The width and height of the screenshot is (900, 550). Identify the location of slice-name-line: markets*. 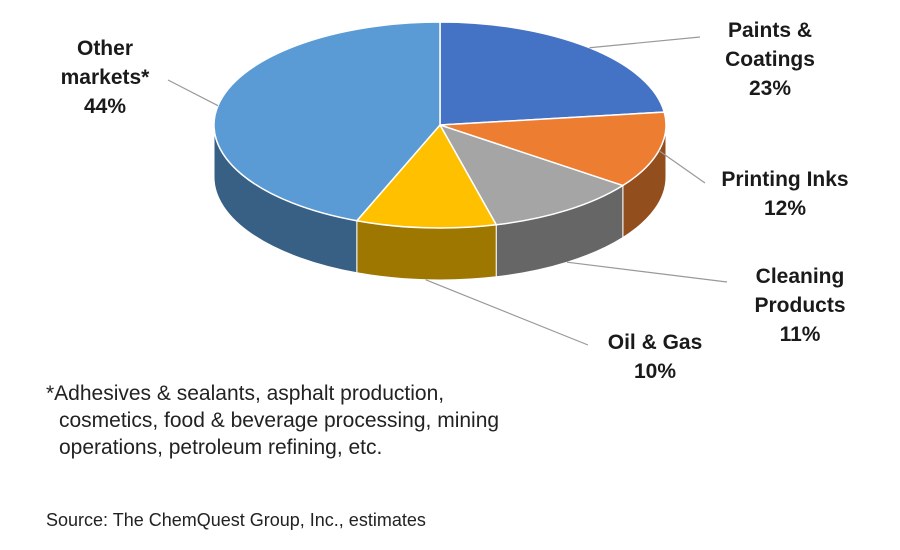
(105, 77).